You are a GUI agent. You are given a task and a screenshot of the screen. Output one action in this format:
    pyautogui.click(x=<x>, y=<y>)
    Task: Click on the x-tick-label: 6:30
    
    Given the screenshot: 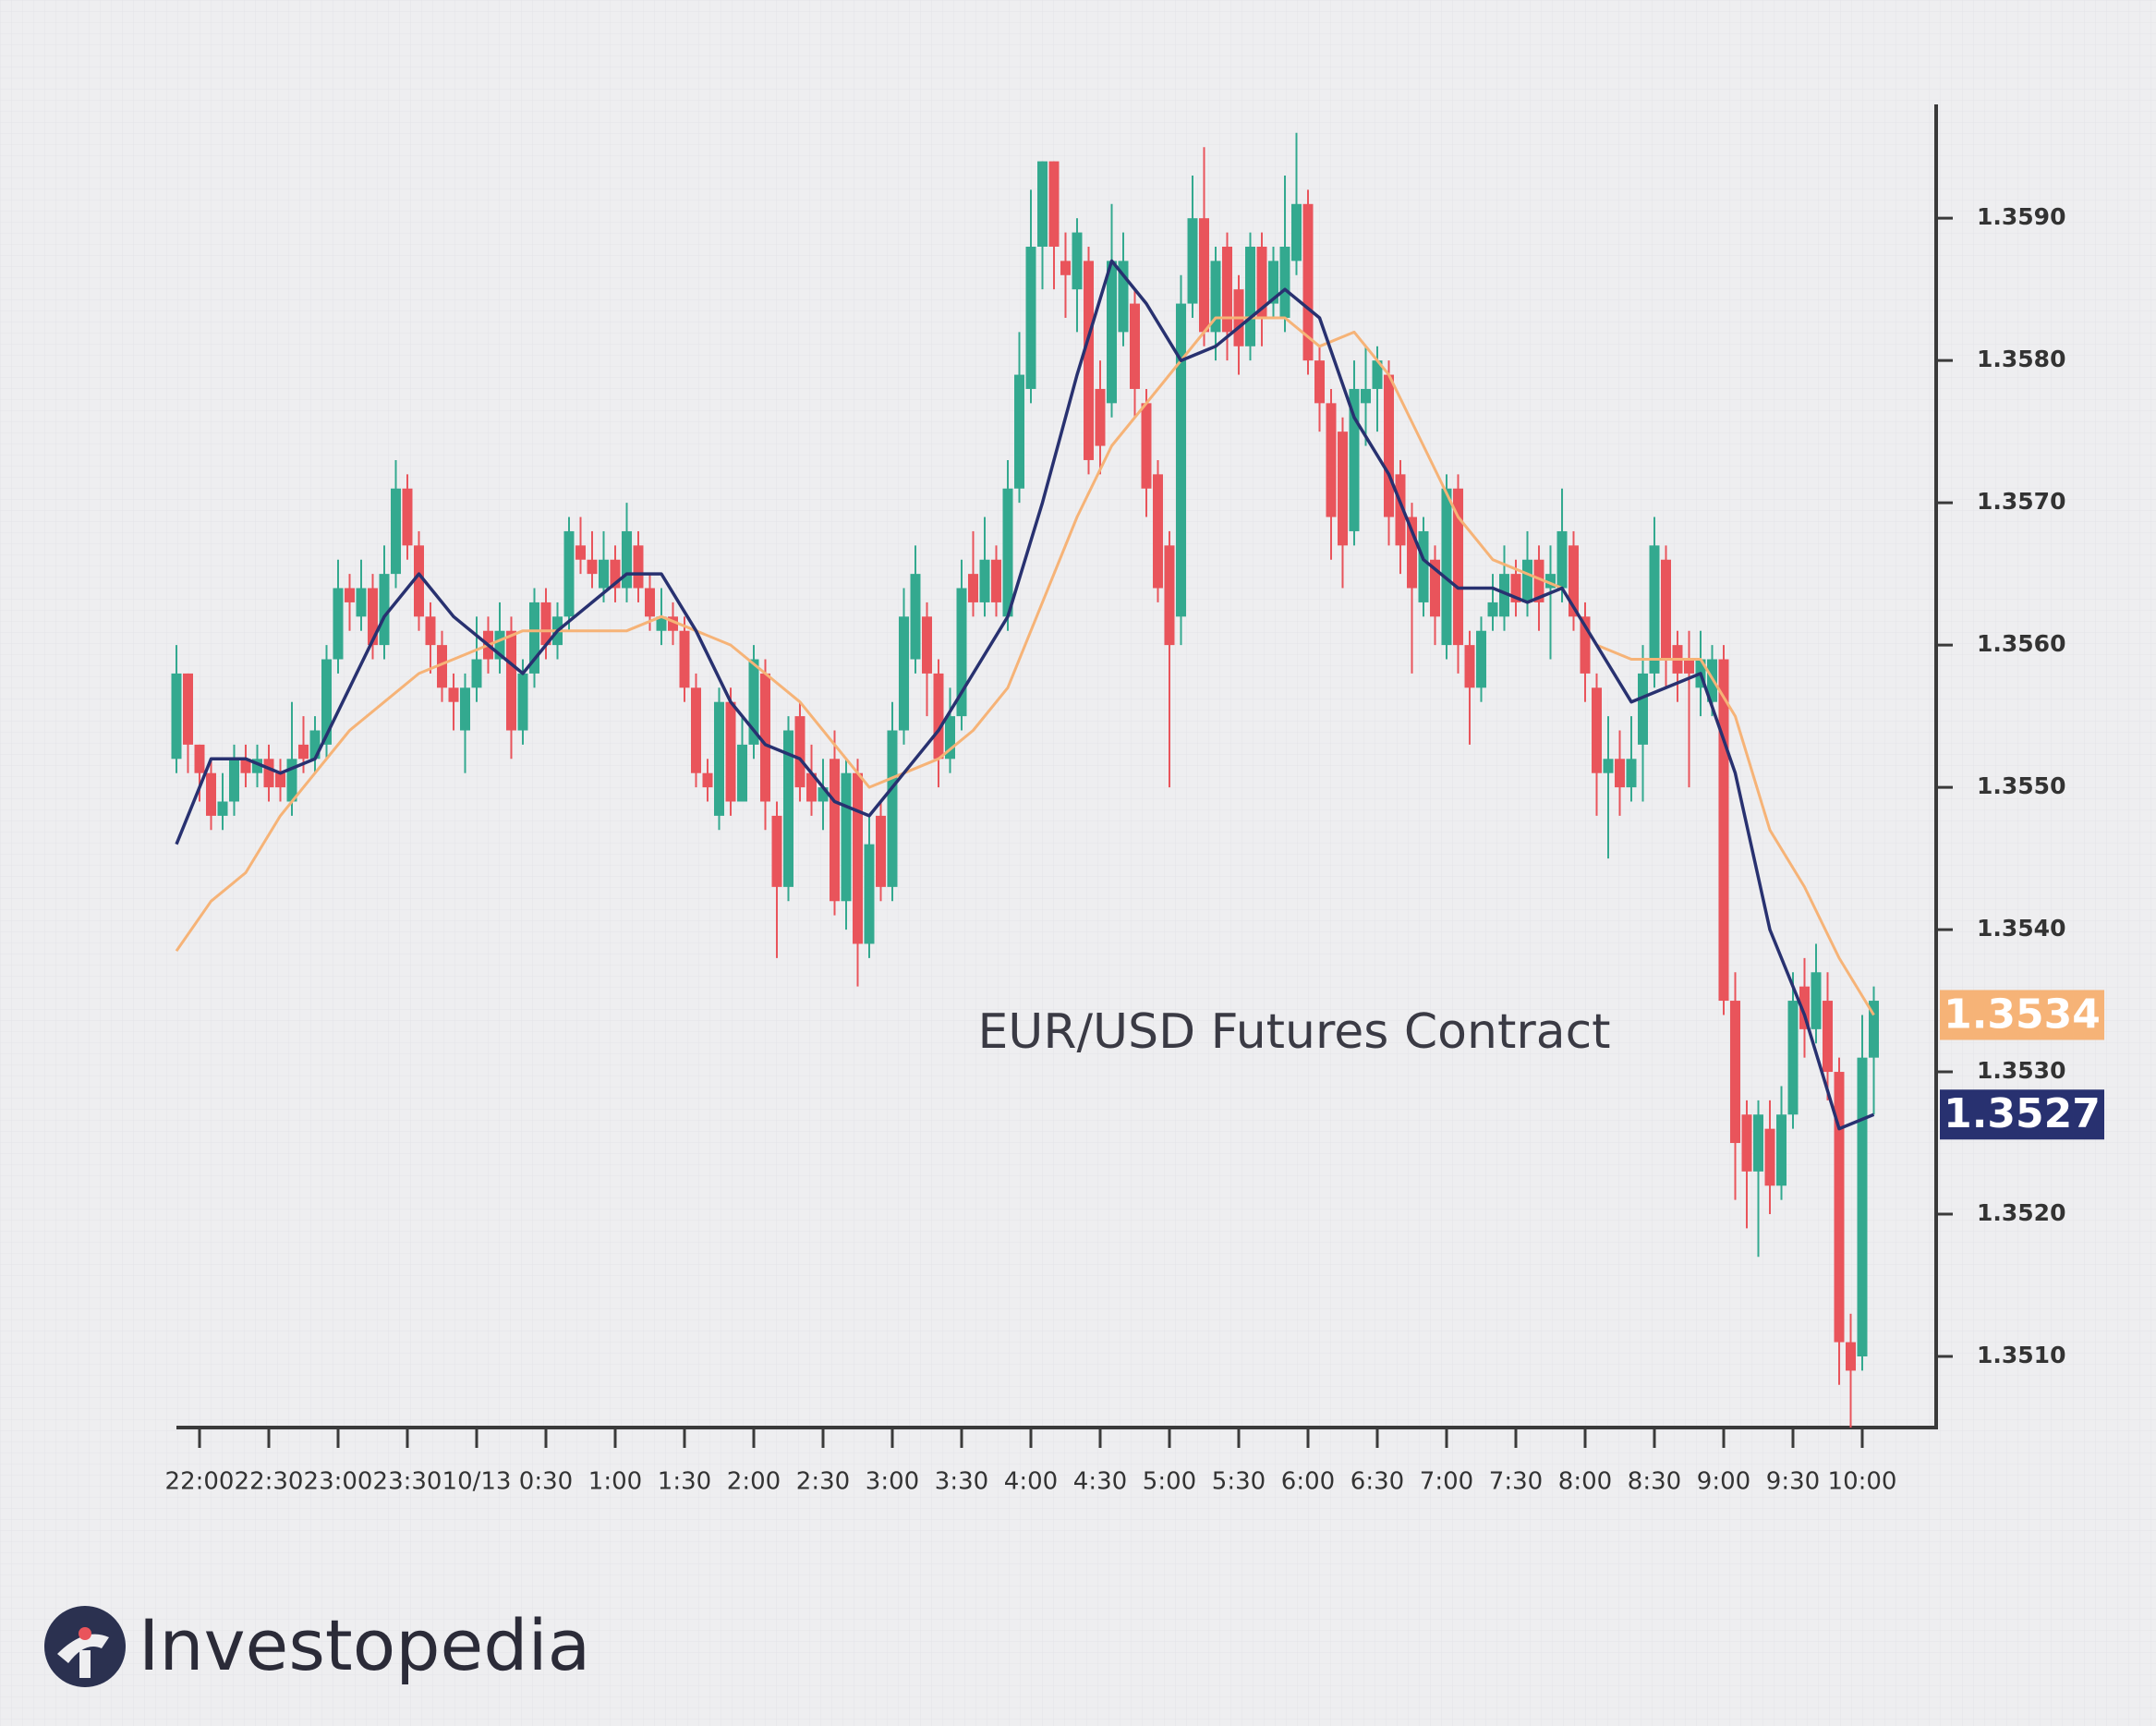 What is the action you would take?
    pyautogui.click(x=1377, y=1482)
    